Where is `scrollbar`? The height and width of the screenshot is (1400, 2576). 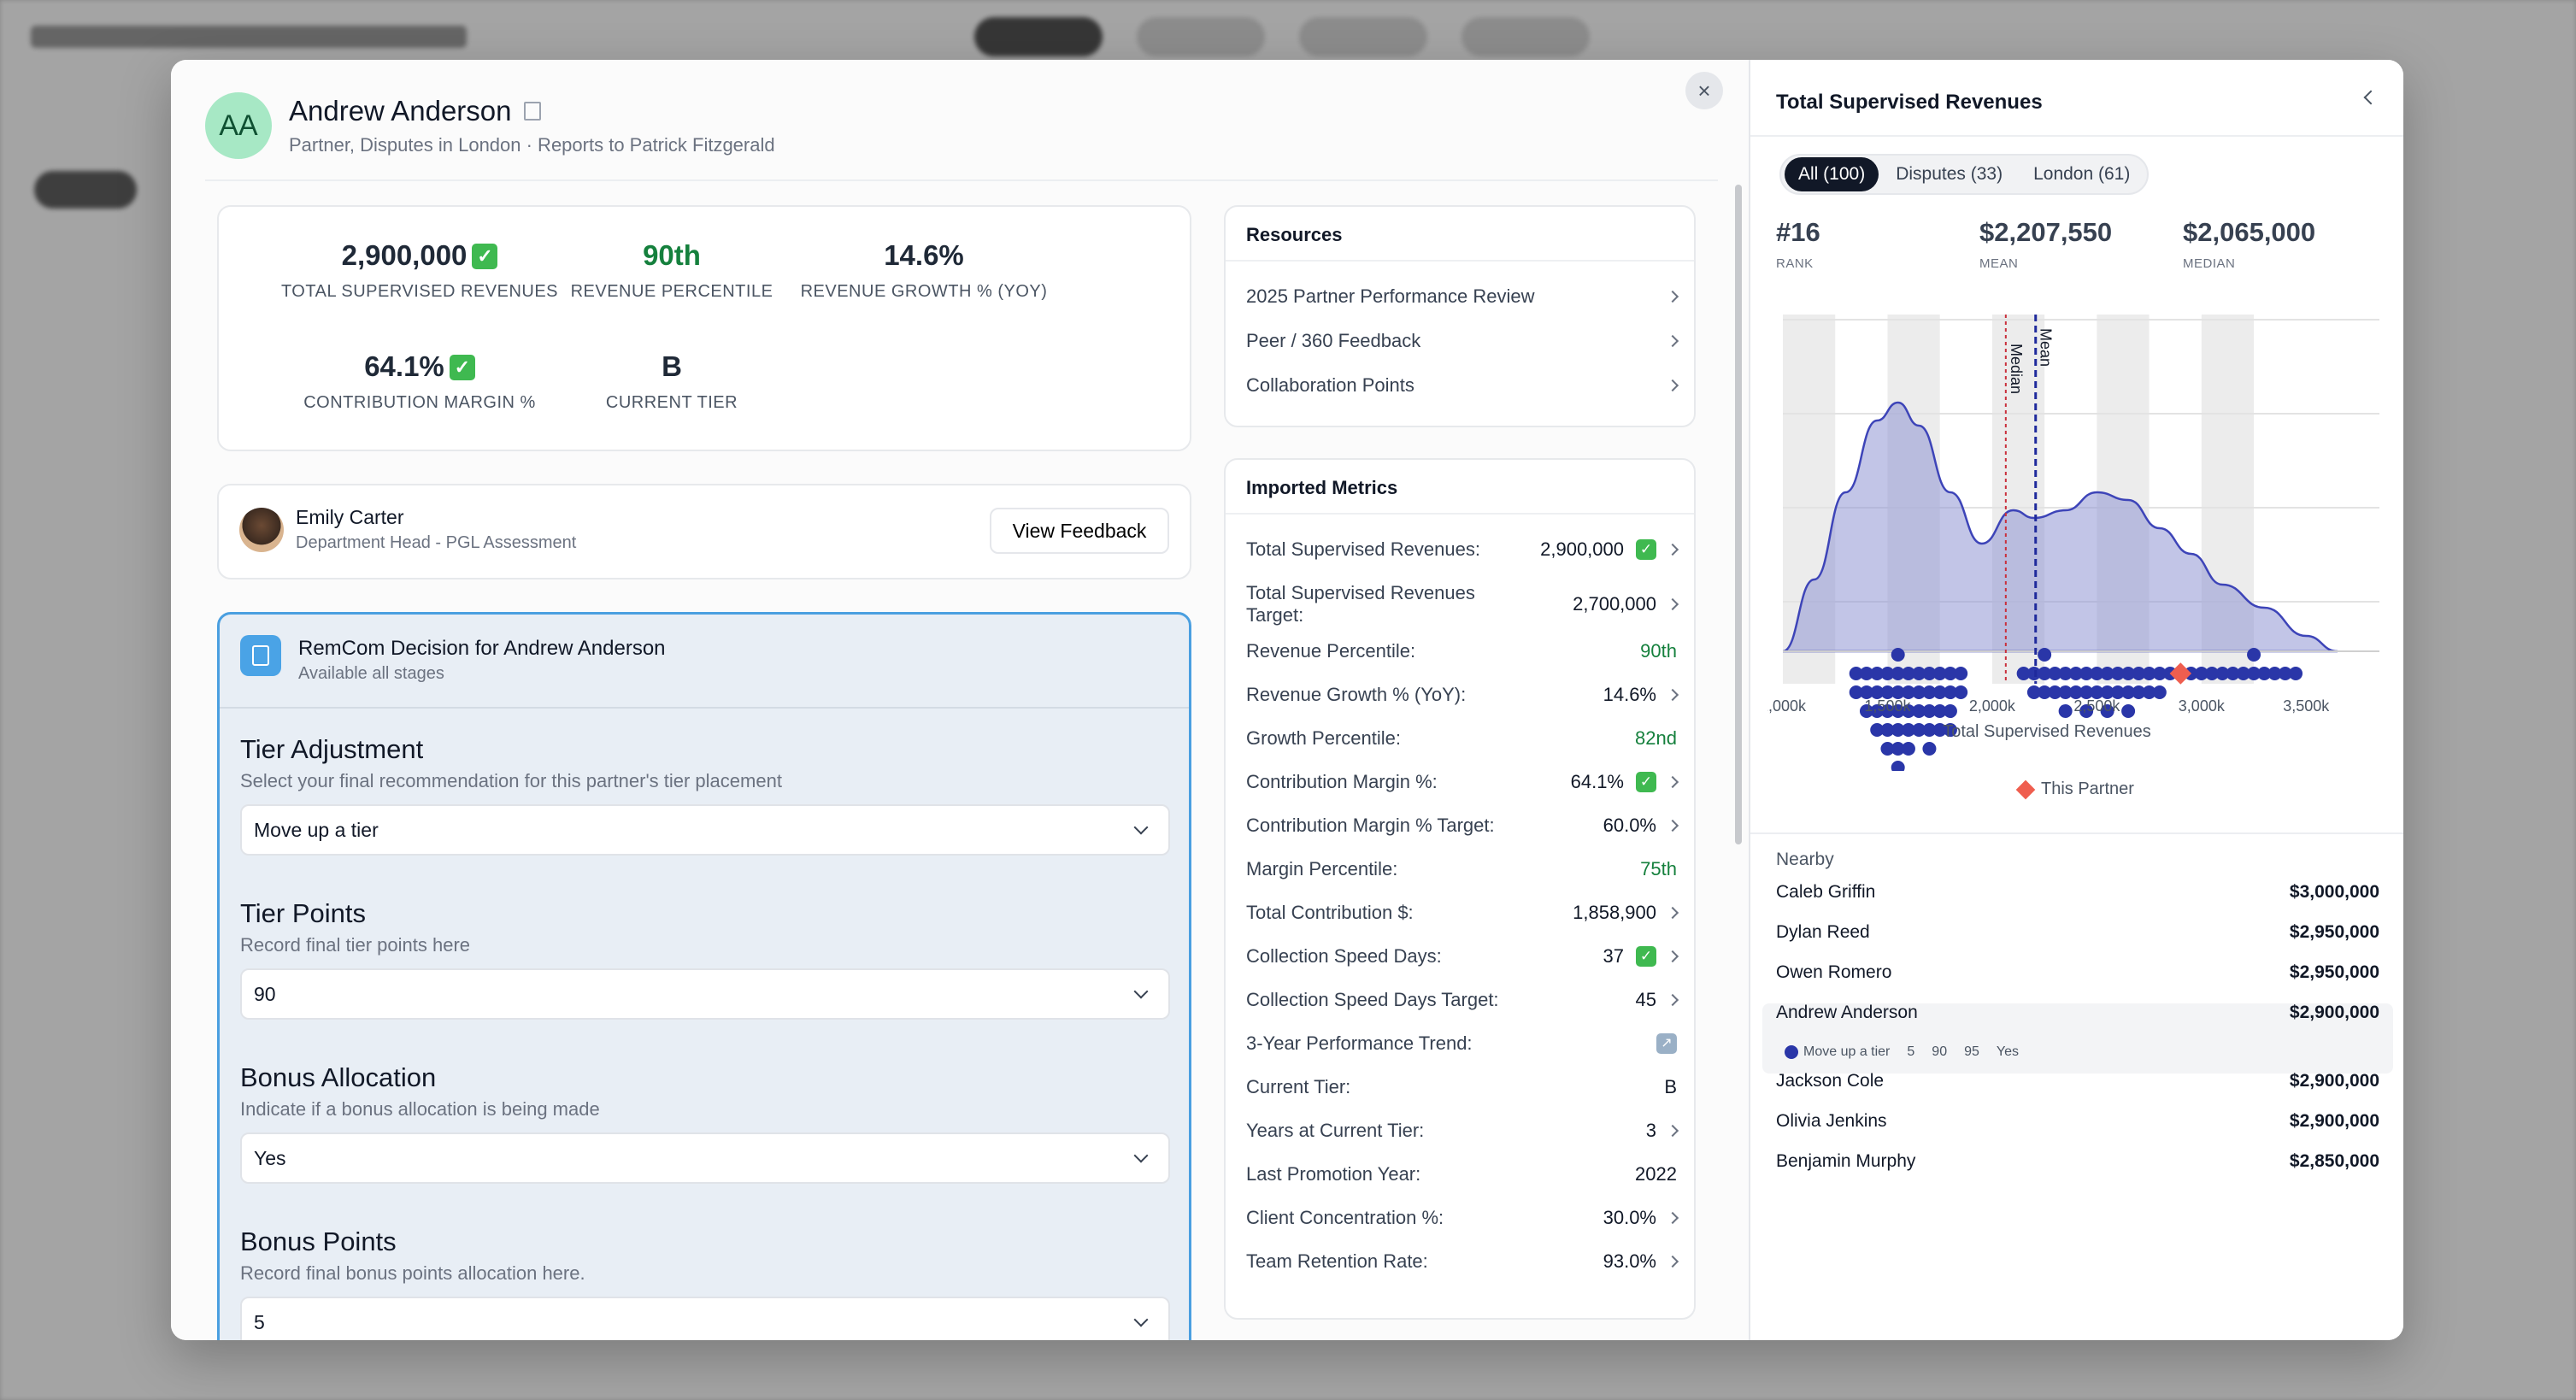 scrollbar is located at coordinates (1738, 514).